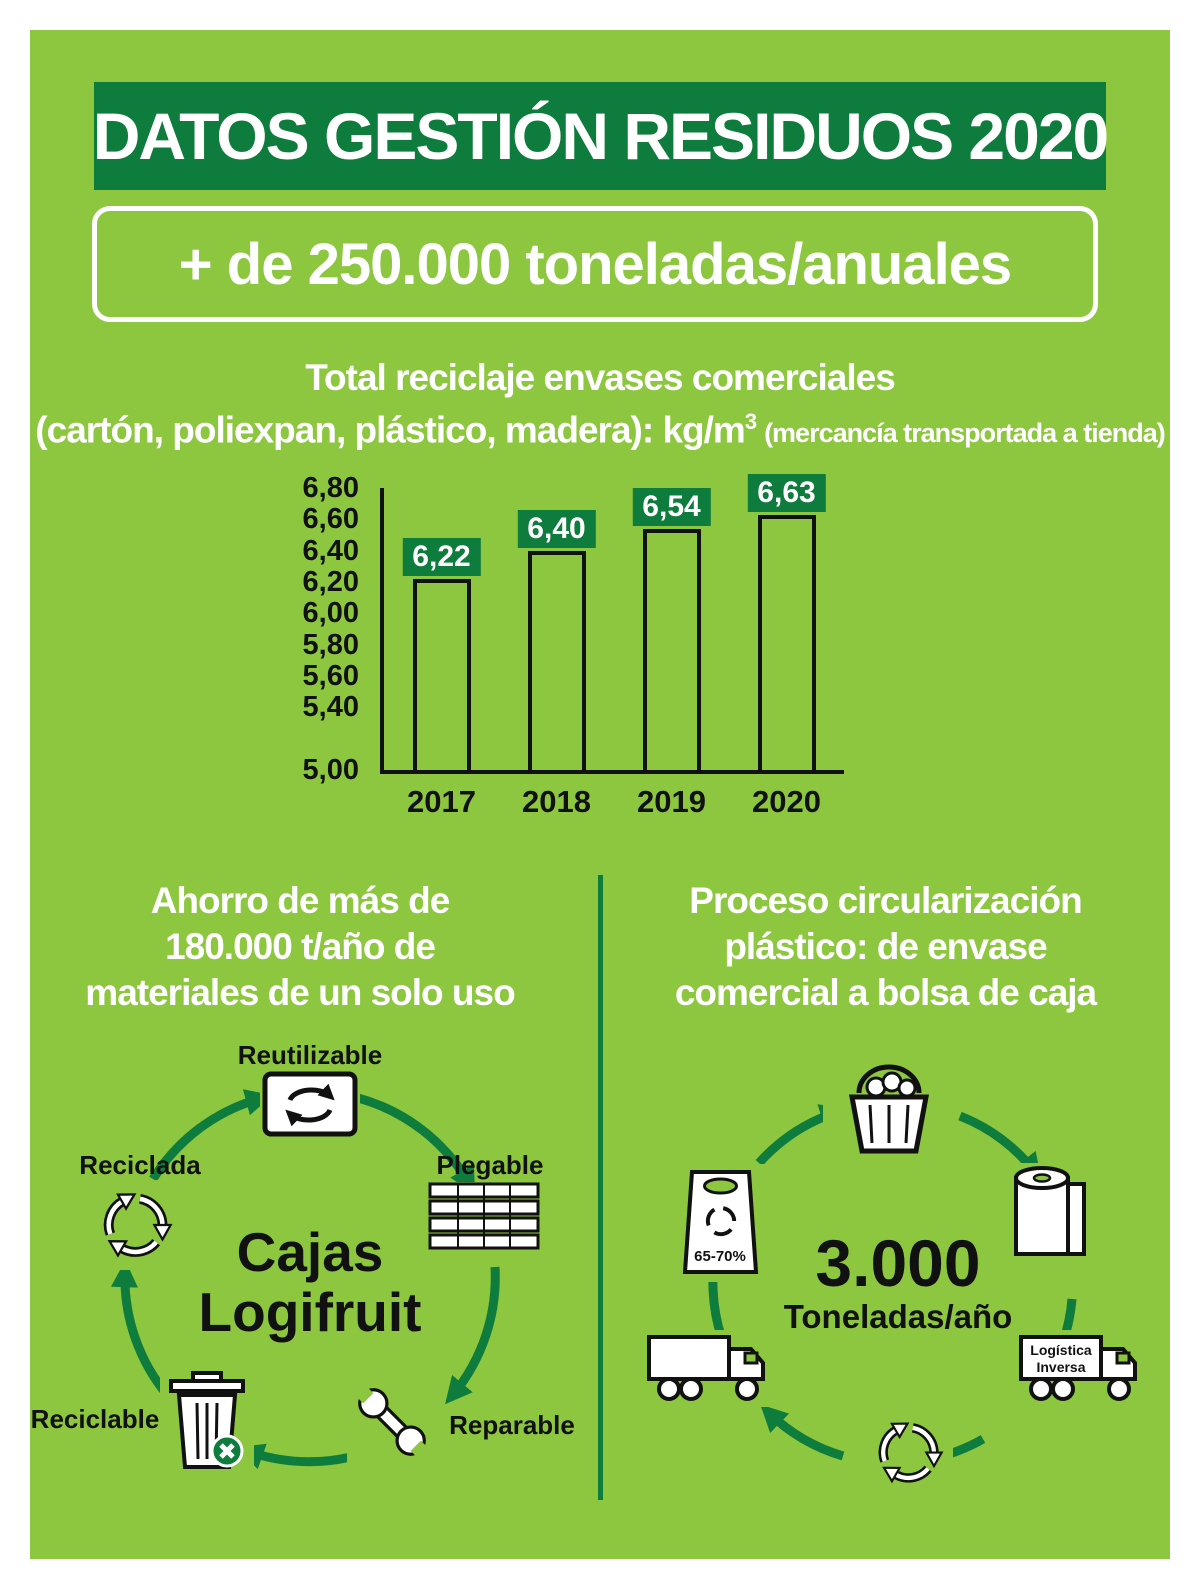 The image size is (1200, 1589). What do you see at coordinates (720, 1223) in the screenshot?
I see `checkout-bag-icon: 65-70%` at bounding box center [720, 1223].